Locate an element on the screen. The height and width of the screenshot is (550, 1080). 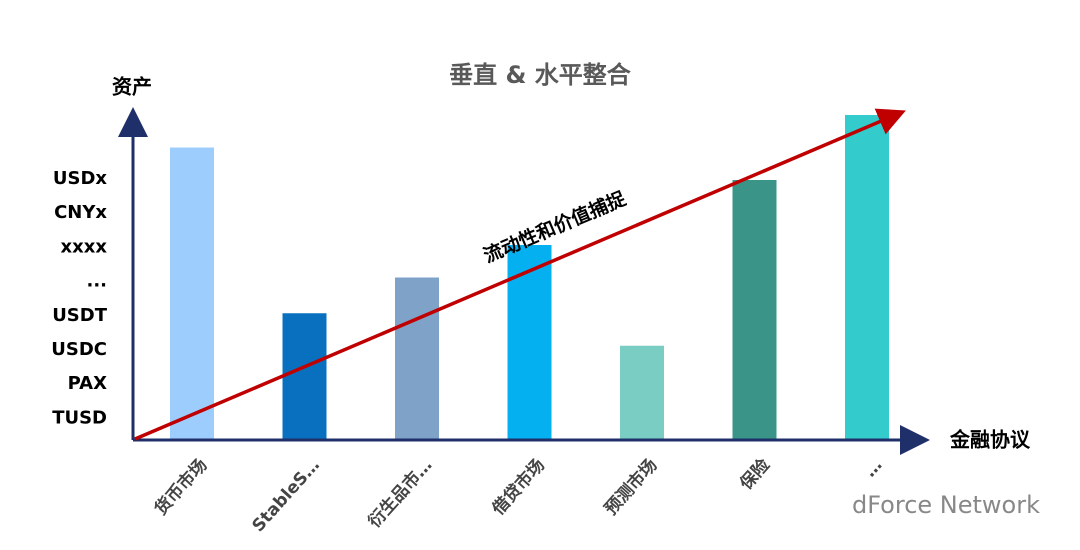
y-label: USDC is located at coordinates (79, 349).